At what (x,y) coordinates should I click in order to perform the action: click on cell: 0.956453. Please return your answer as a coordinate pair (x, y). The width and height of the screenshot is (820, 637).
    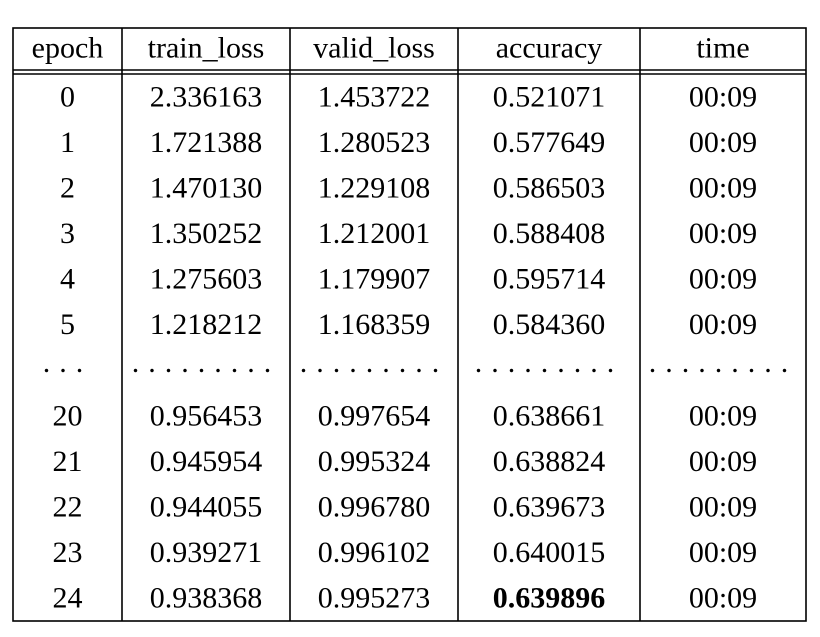
    Looking at the image, I should click on (206, 415).